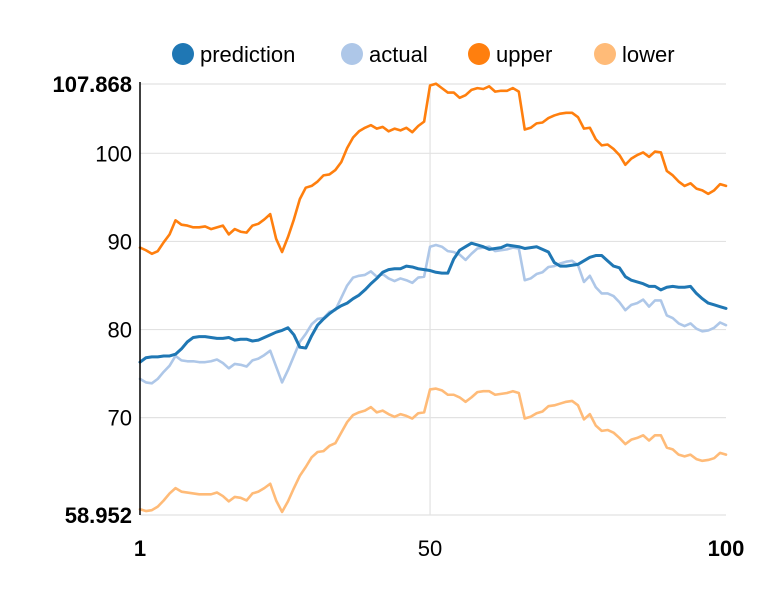  What do you see at coordinates (92, 300) in the screenshot?
I see `y-axis-ticks: 107.868 100 90 80 70 58.952` at bounding box center [92, 300].